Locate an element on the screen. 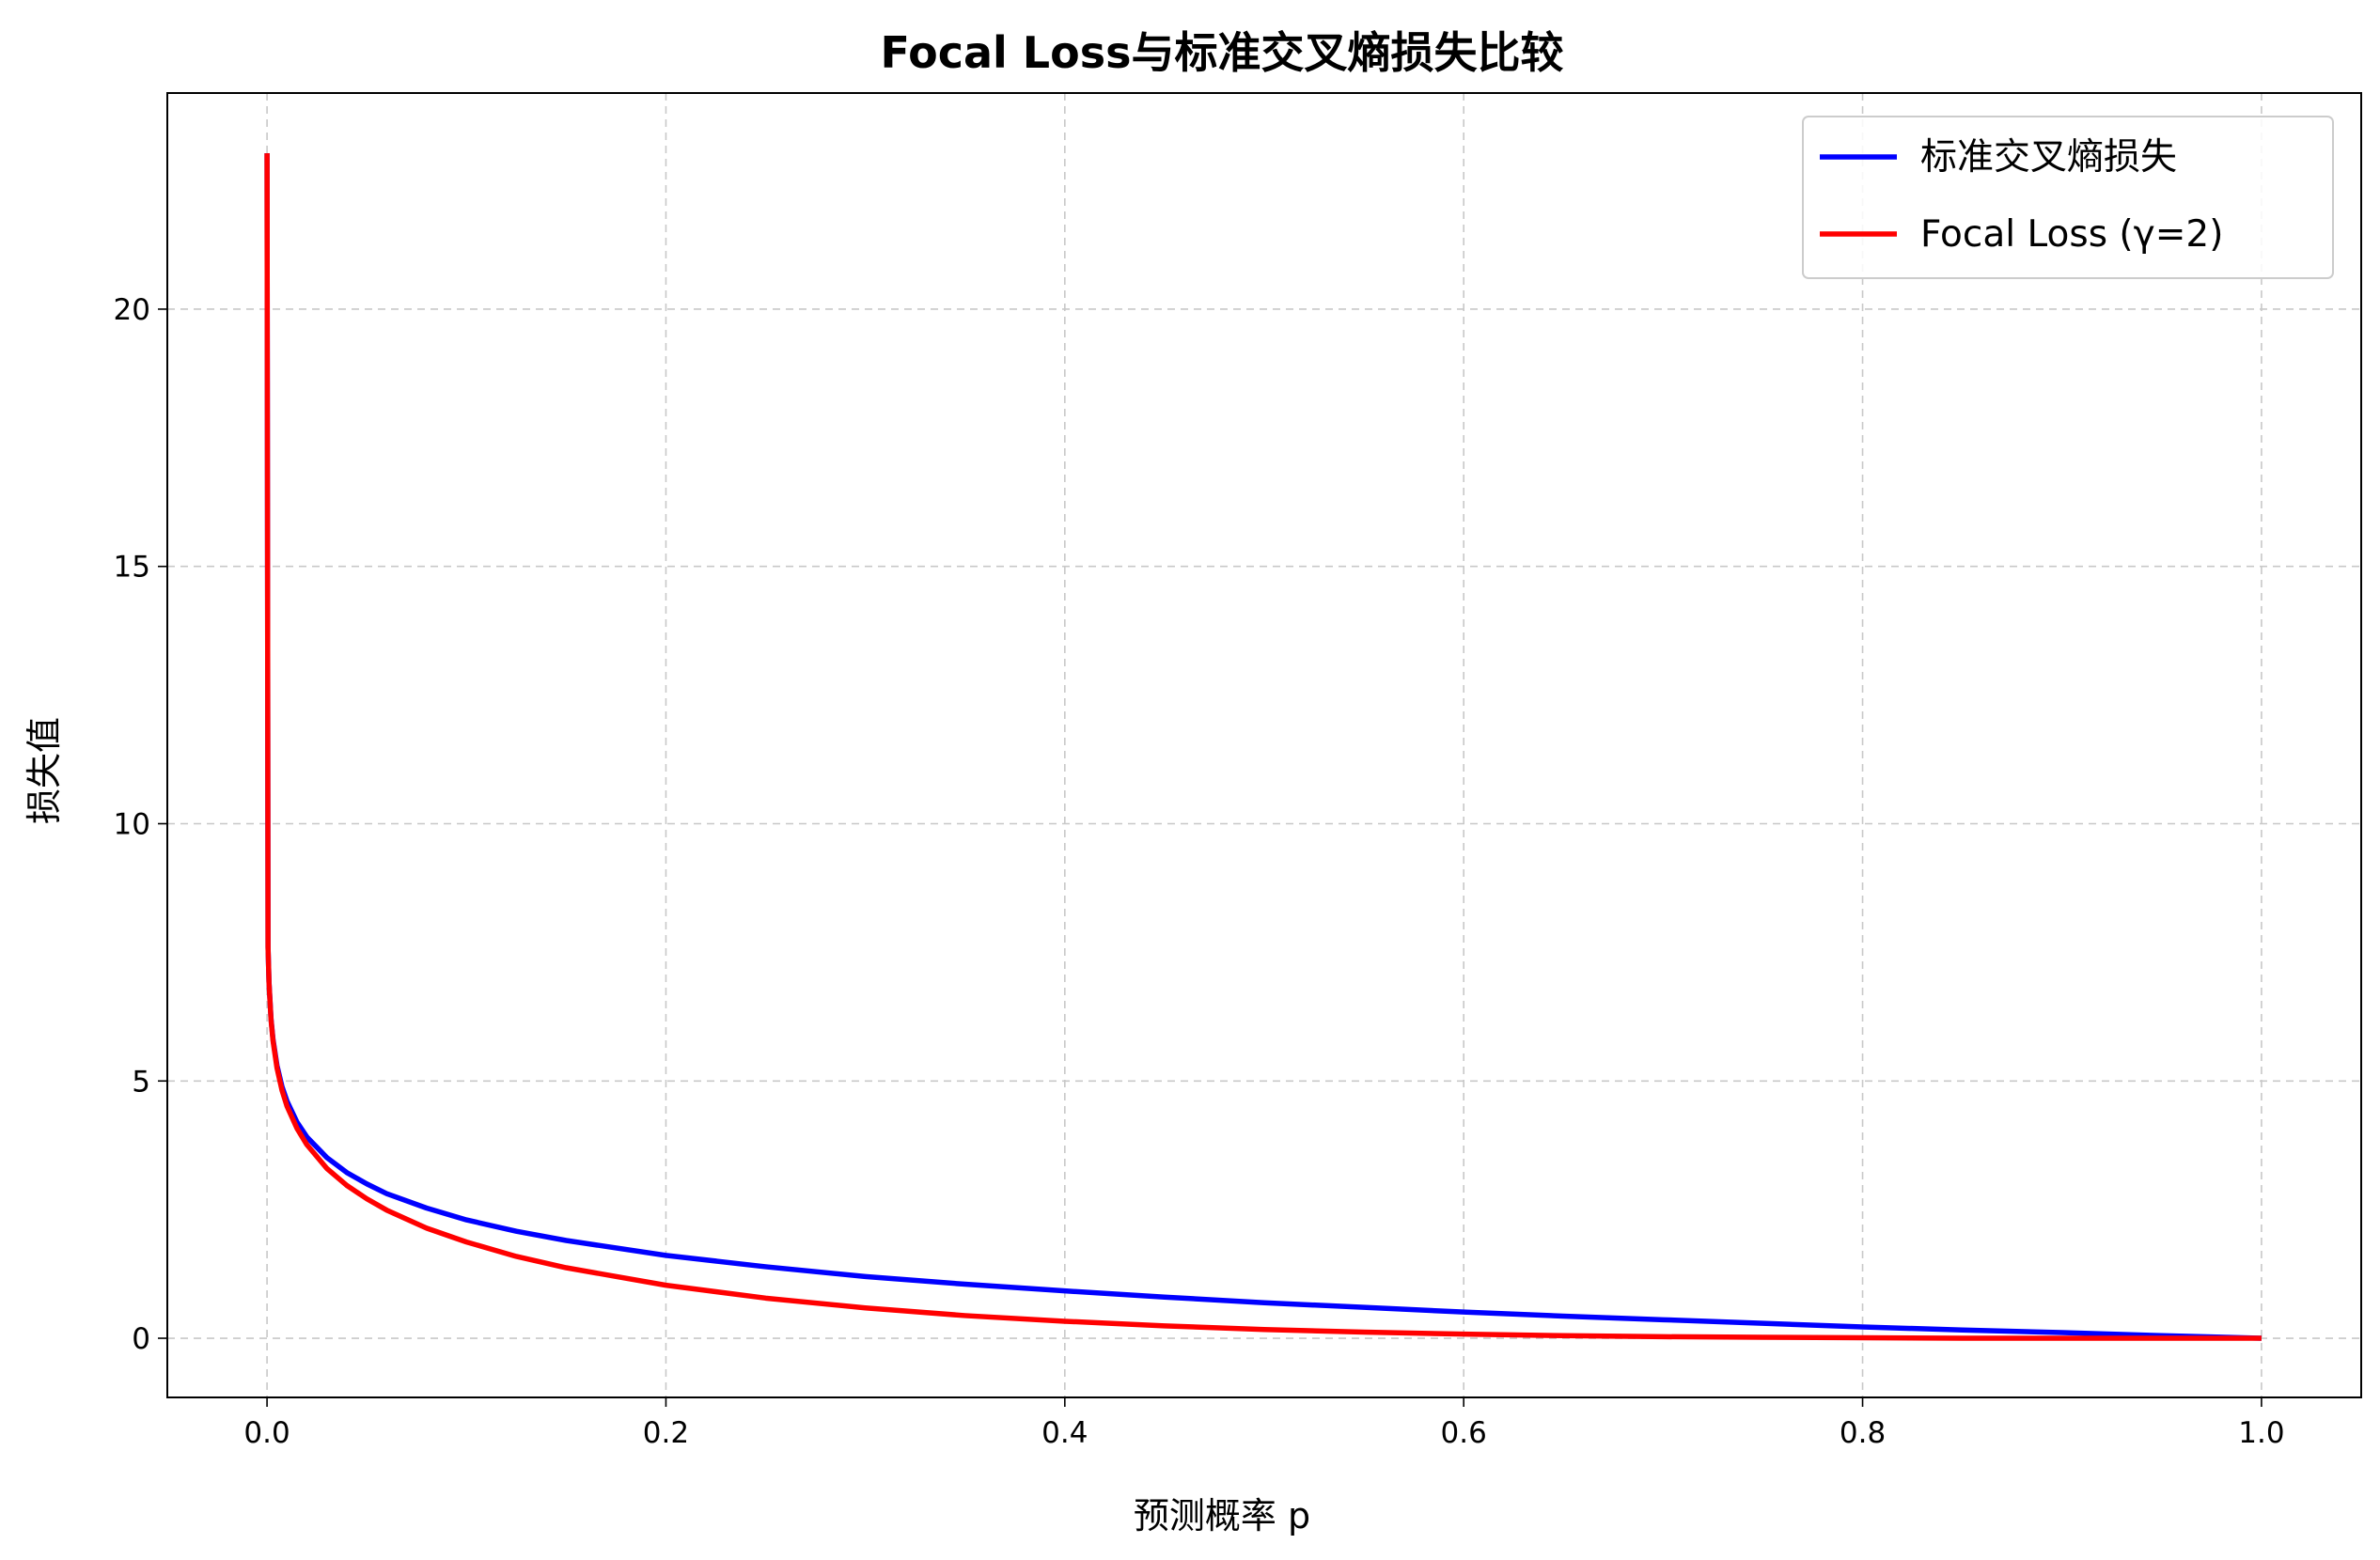 This screenshot has height=1560, width=2380. y-axis-label: 损失值 is located at coordinates (44, 770).